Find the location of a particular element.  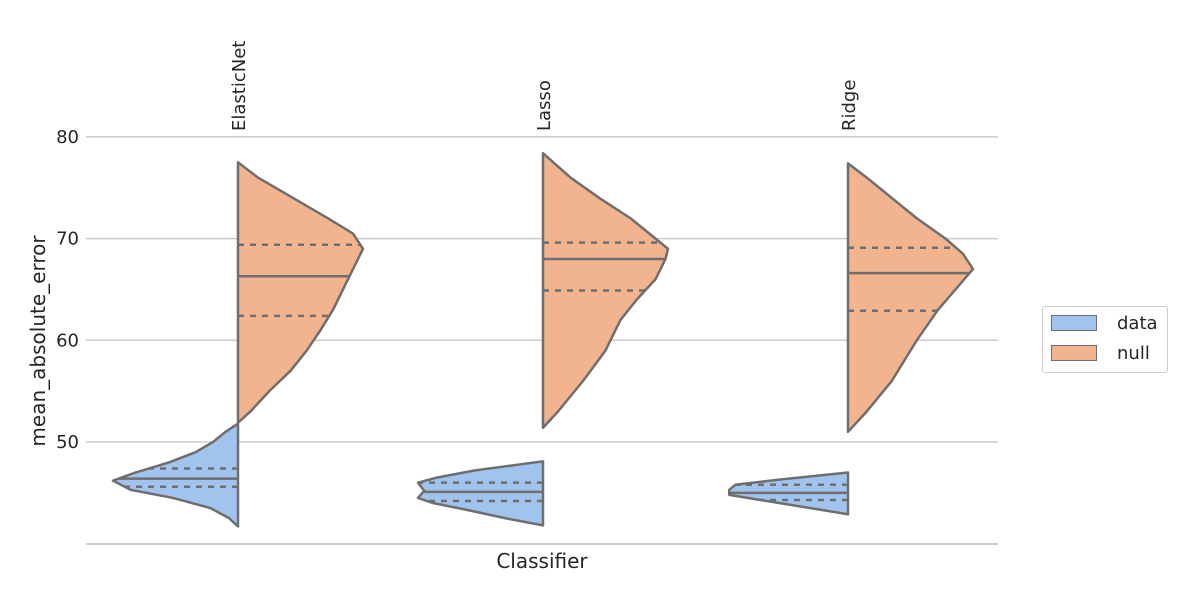

legend: data null is located at coordinates (1105, 339).